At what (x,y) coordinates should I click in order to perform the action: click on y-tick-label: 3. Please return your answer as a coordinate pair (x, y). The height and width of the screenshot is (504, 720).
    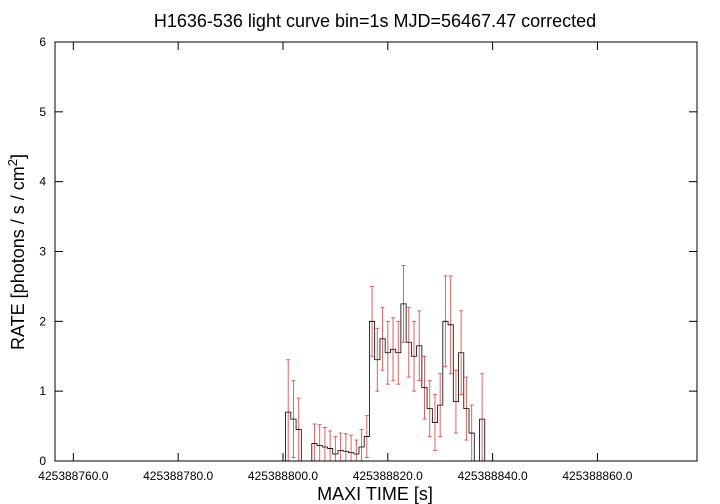
    Looking at the image, I should click on (42, 252).